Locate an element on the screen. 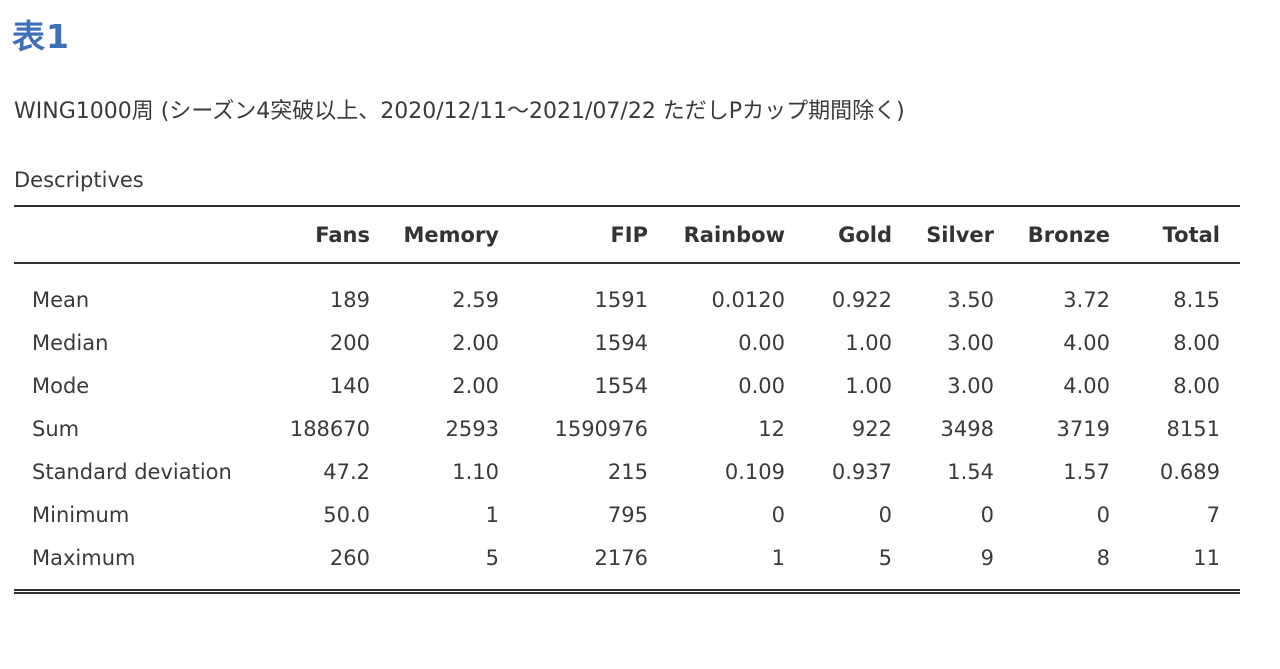 Image resolution: width=1280 pixels, height=669 pixels. table-cell: 922 is located at coordinates (871, 428).